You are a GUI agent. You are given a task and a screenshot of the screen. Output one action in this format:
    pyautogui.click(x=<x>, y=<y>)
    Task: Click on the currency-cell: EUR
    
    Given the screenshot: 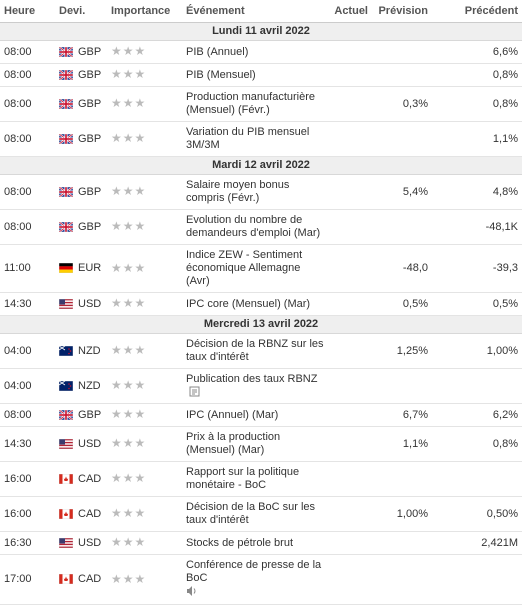 What is the action you would take?
    pyautogui.click(x=81, y=268)
    